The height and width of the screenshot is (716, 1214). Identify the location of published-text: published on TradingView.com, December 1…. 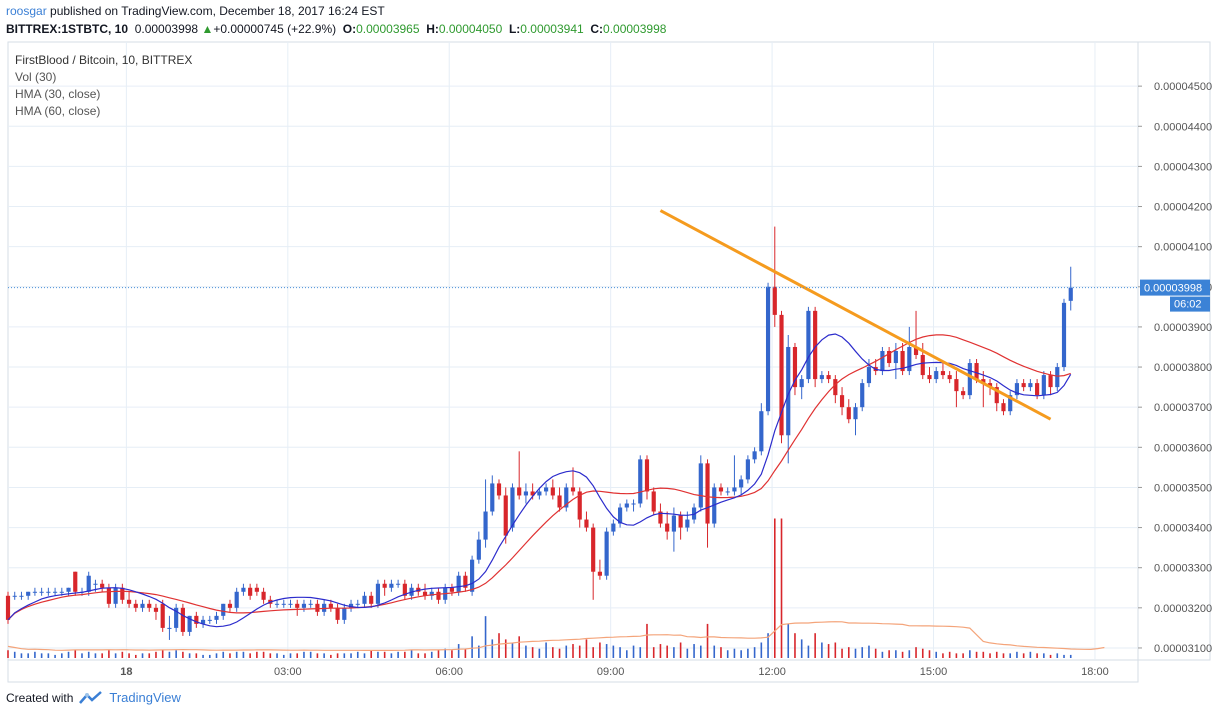
(215, 11).